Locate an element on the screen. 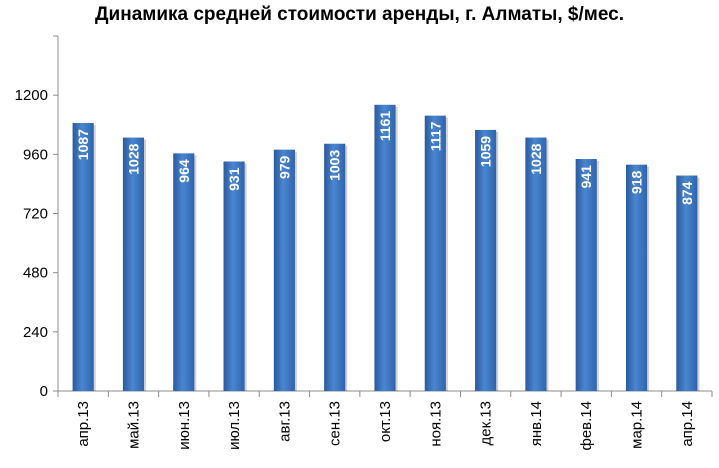  data-label: 1087 is located at coordinates (83, 144).